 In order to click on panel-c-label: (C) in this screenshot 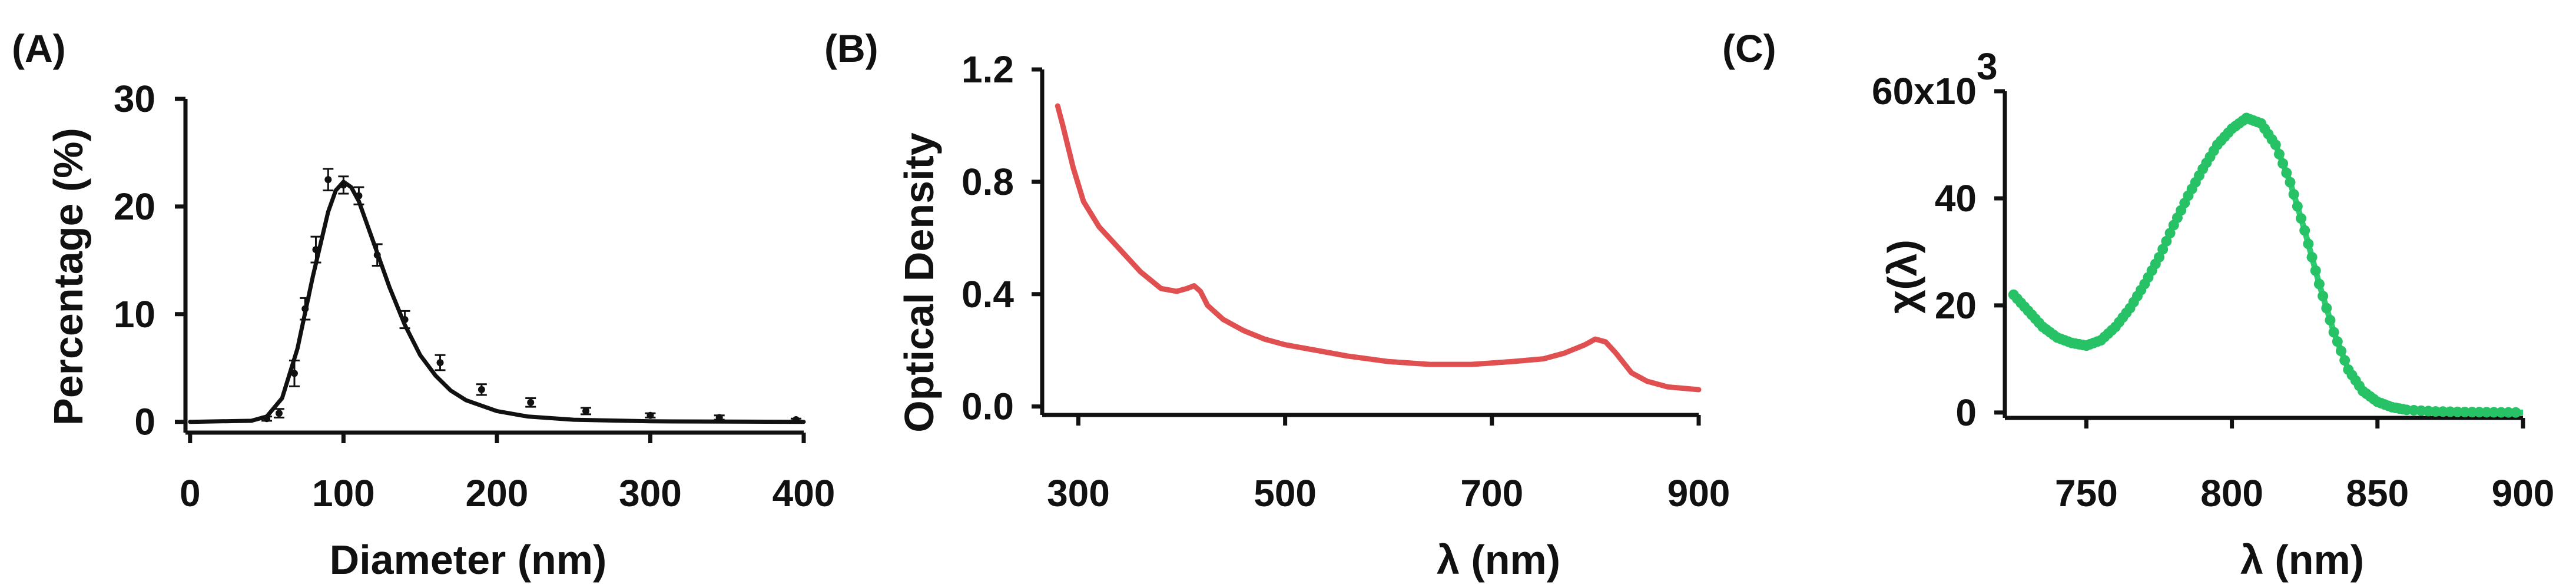, I will do `click(1749, 48)`.